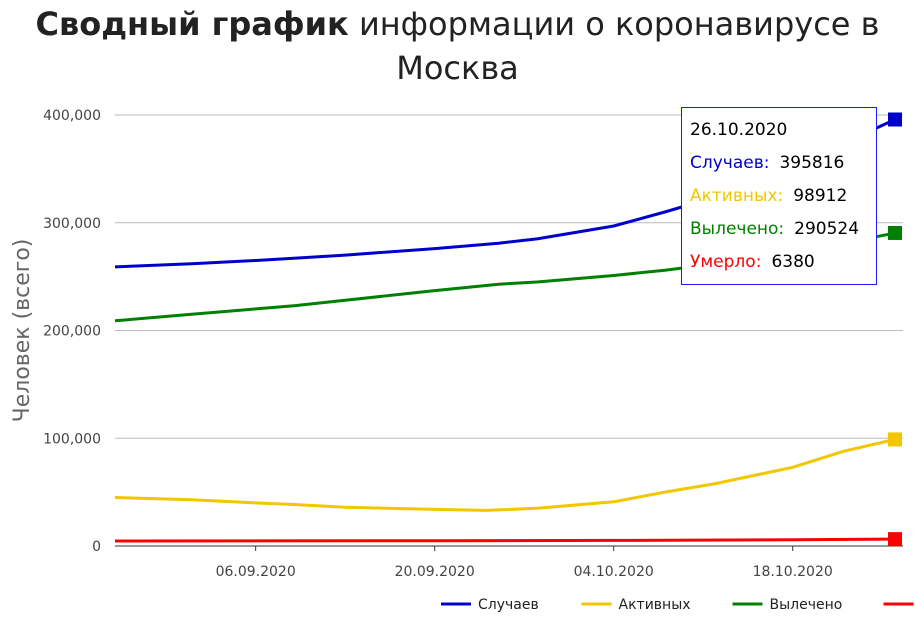 The width and height of the screenshot is (915, 623). What do you see at coordinates (614, 572) in the screenshot?
I see `x-tick-label: 04.10.2020` at bounding box center [614, 572].